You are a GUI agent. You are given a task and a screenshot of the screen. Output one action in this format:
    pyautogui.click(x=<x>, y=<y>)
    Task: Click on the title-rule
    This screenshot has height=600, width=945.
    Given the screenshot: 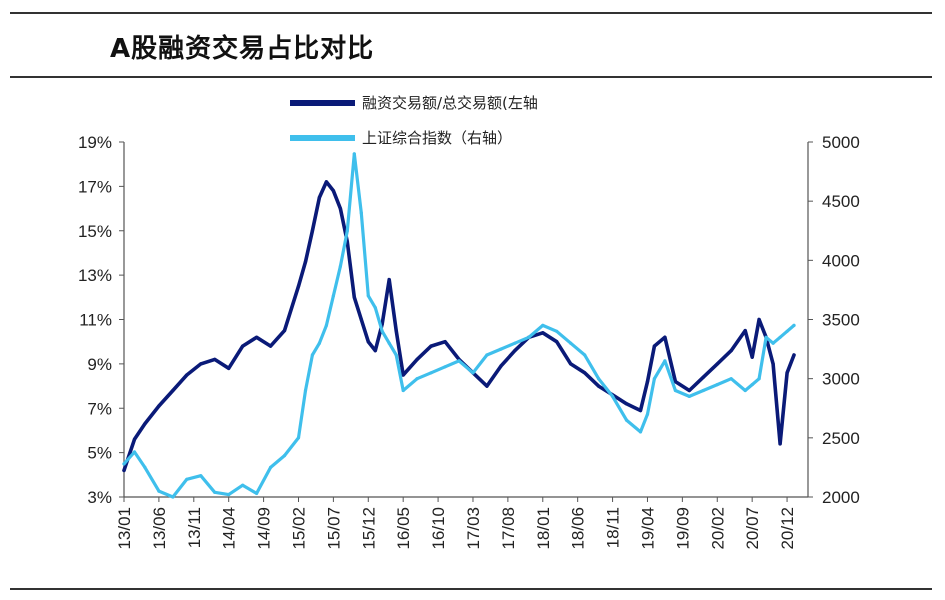 What is the action you would take?
    pyautogui.click(x=471, y=77)
    